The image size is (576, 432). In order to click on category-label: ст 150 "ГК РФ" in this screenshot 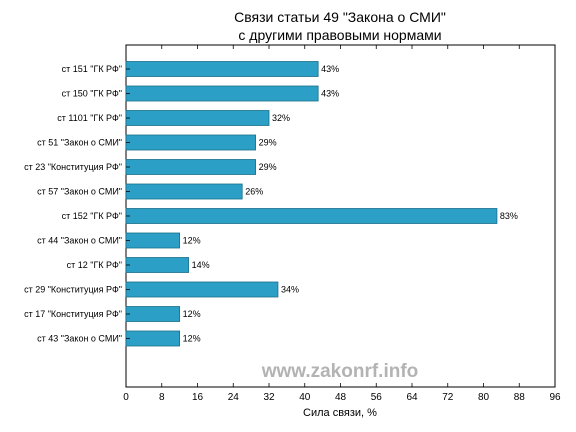, I will do `click(92, 94)`.